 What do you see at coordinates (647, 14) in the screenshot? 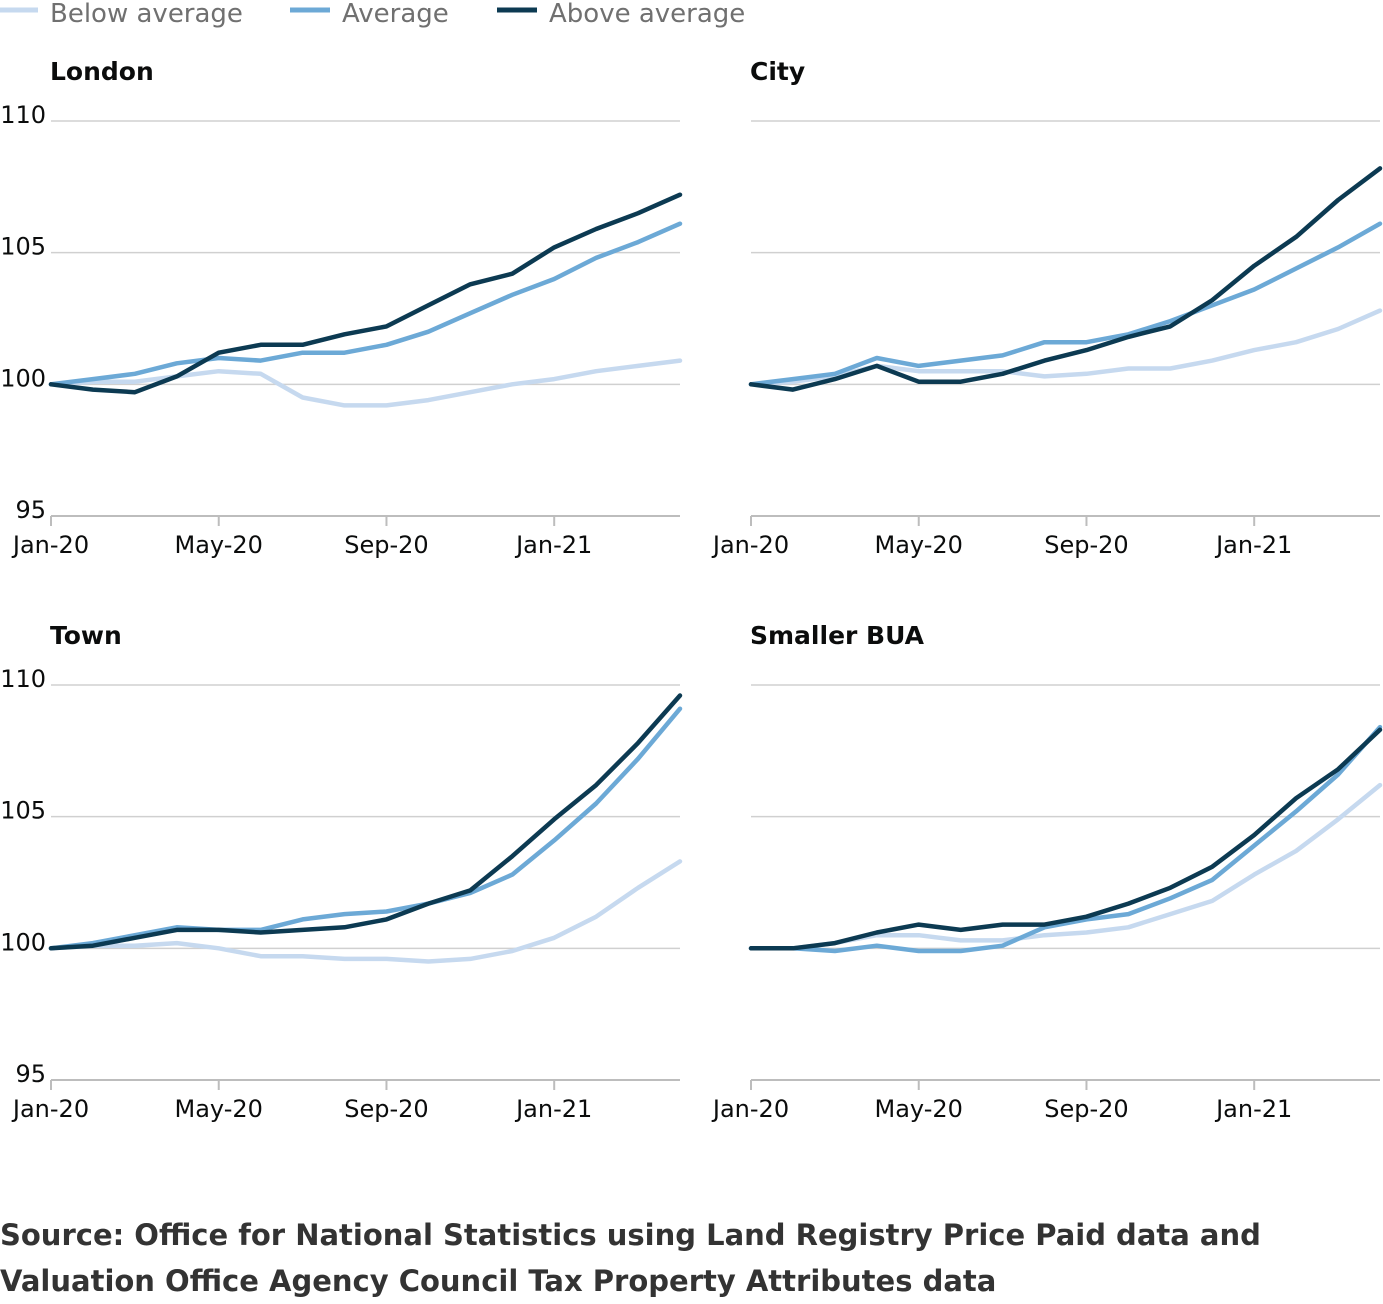
I see `legend-label-above-average: Above average` at bounding box center [647, 14].